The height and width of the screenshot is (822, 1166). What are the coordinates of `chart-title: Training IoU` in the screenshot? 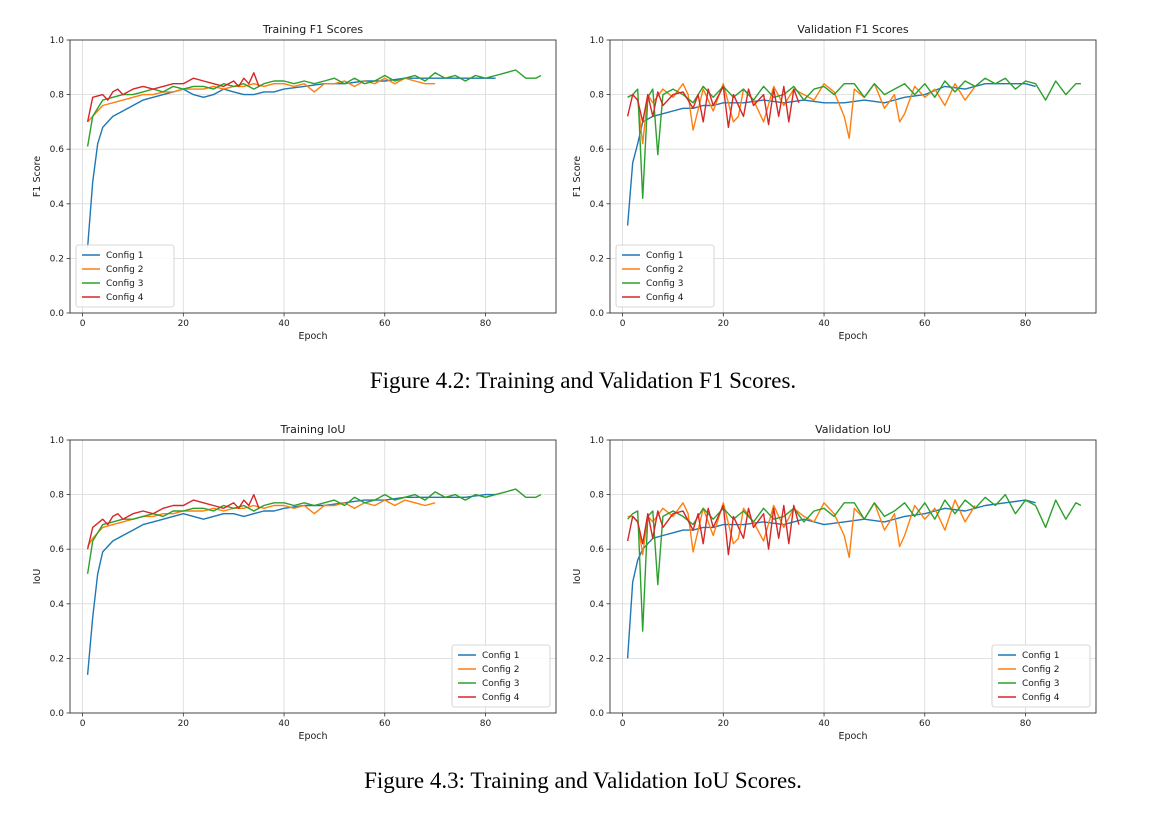 It's located at (313, 429).